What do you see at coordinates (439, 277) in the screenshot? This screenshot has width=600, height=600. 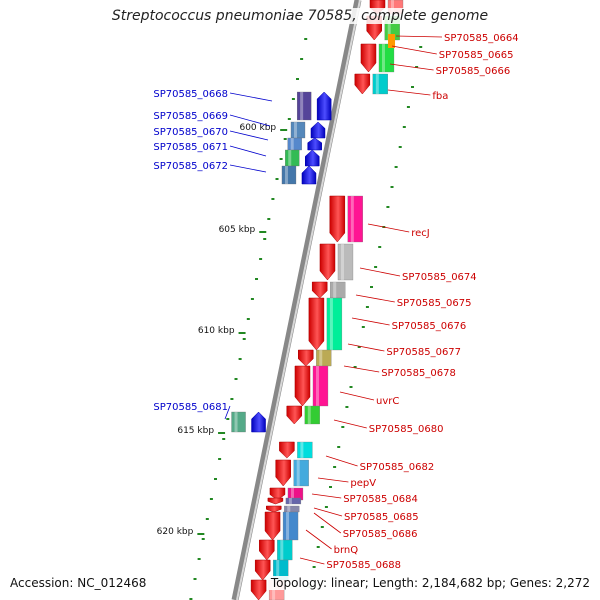 I see `reverse-gene-label: SP70585_0674` at bounding box center [439, 277].